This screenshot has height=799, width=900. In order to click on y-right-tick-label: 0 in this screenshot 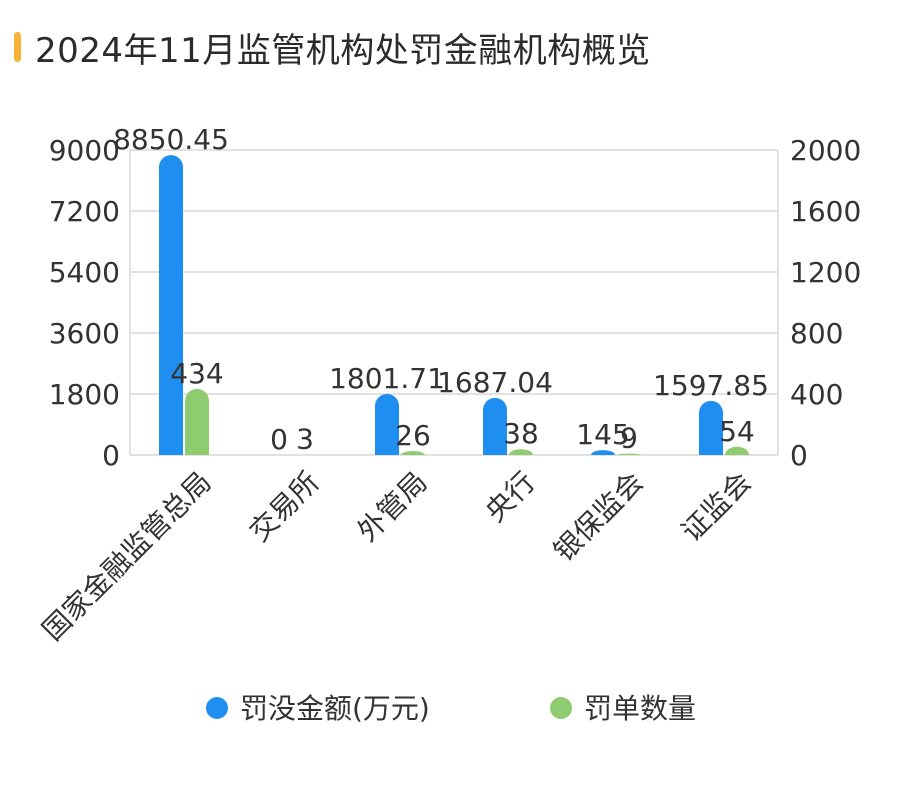, I will do `click(799, 455)`.